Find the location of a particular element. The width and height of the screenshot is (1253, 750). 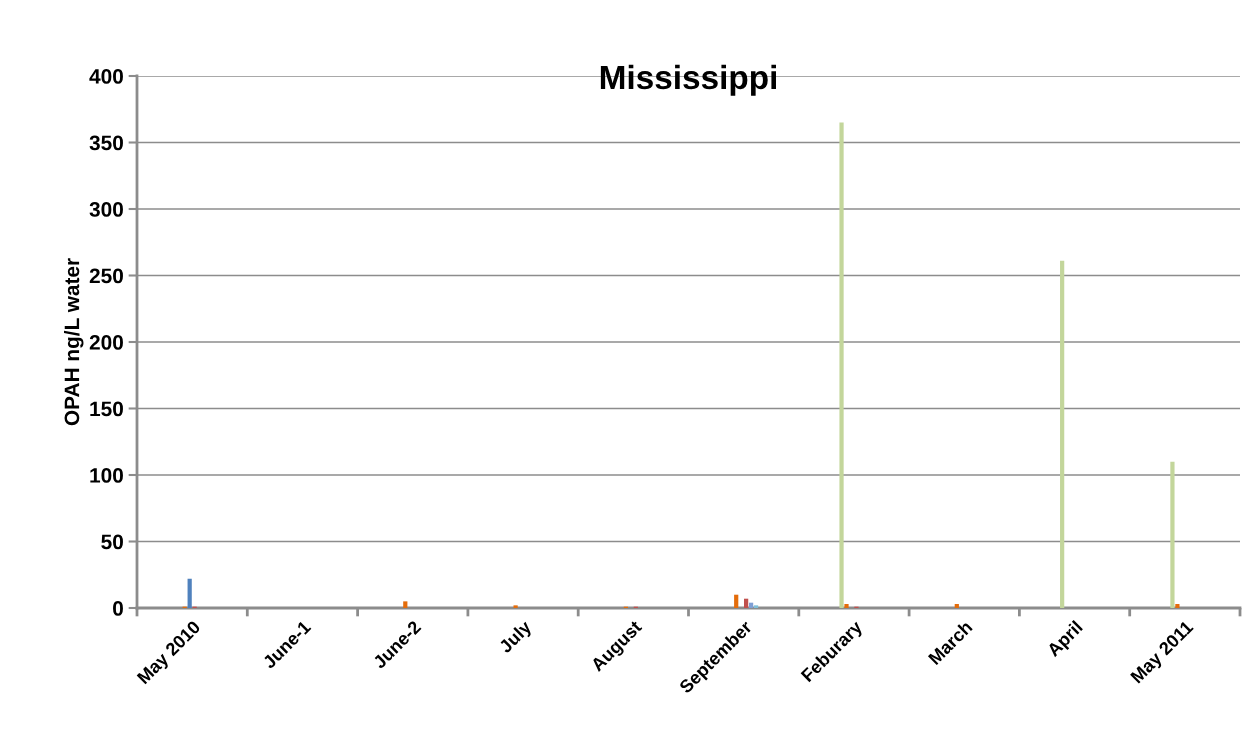

y-tick-label: 350 is located at coordinates (106, 143).